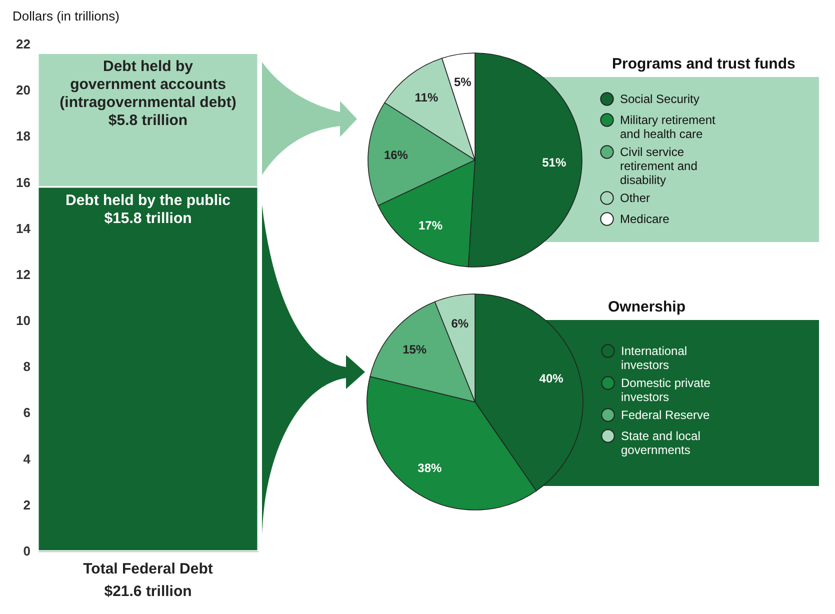 The height and width of the screenshot is (614, 835). I want to click on data-label: 11%, so click(426, 97).